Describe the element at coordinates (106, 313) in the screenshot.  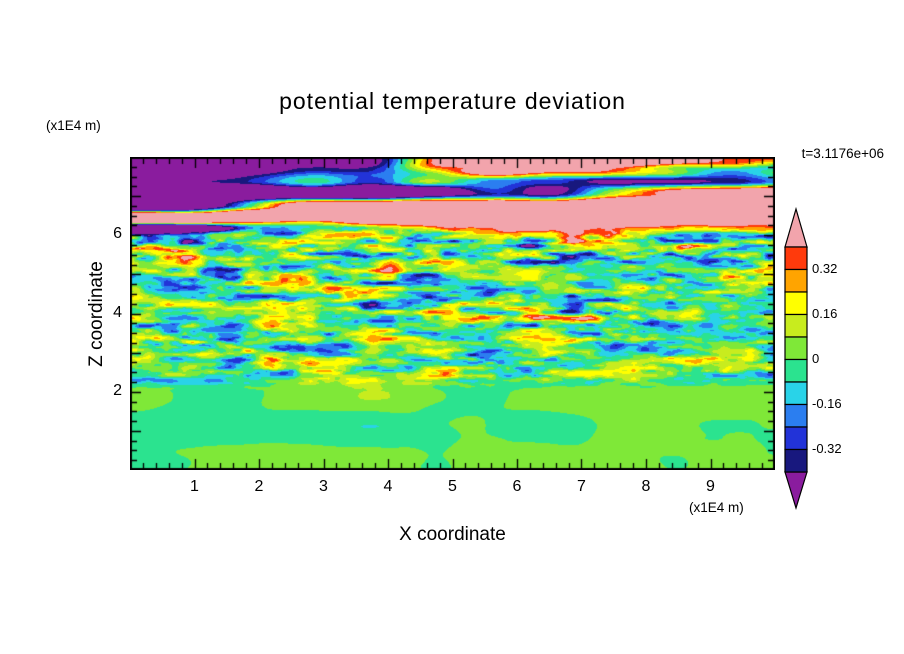
I see `z-tick-labels: 2 4 6` at that location.